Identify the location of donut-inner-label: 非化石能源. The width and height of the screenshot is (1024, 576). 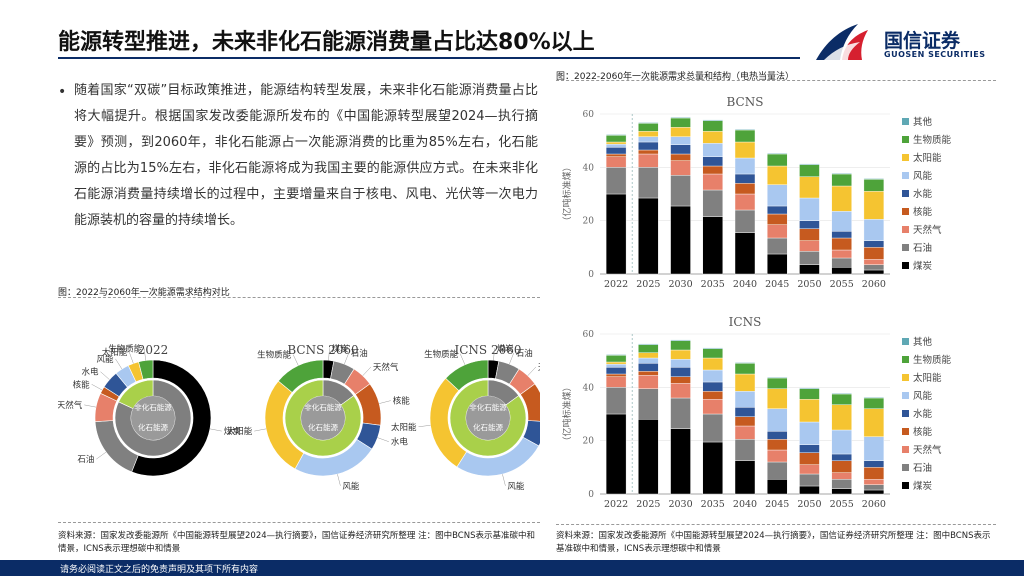
(153, 407).